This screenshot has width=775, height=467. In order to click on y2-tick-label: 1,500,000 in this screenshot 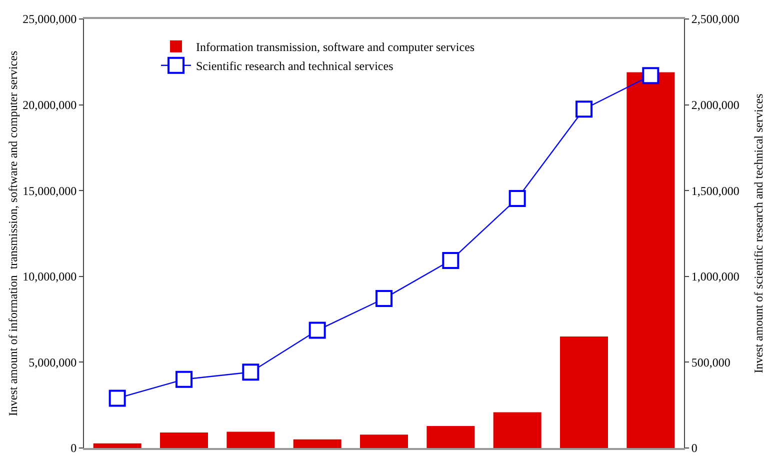, I will do `click(715, 191)`.